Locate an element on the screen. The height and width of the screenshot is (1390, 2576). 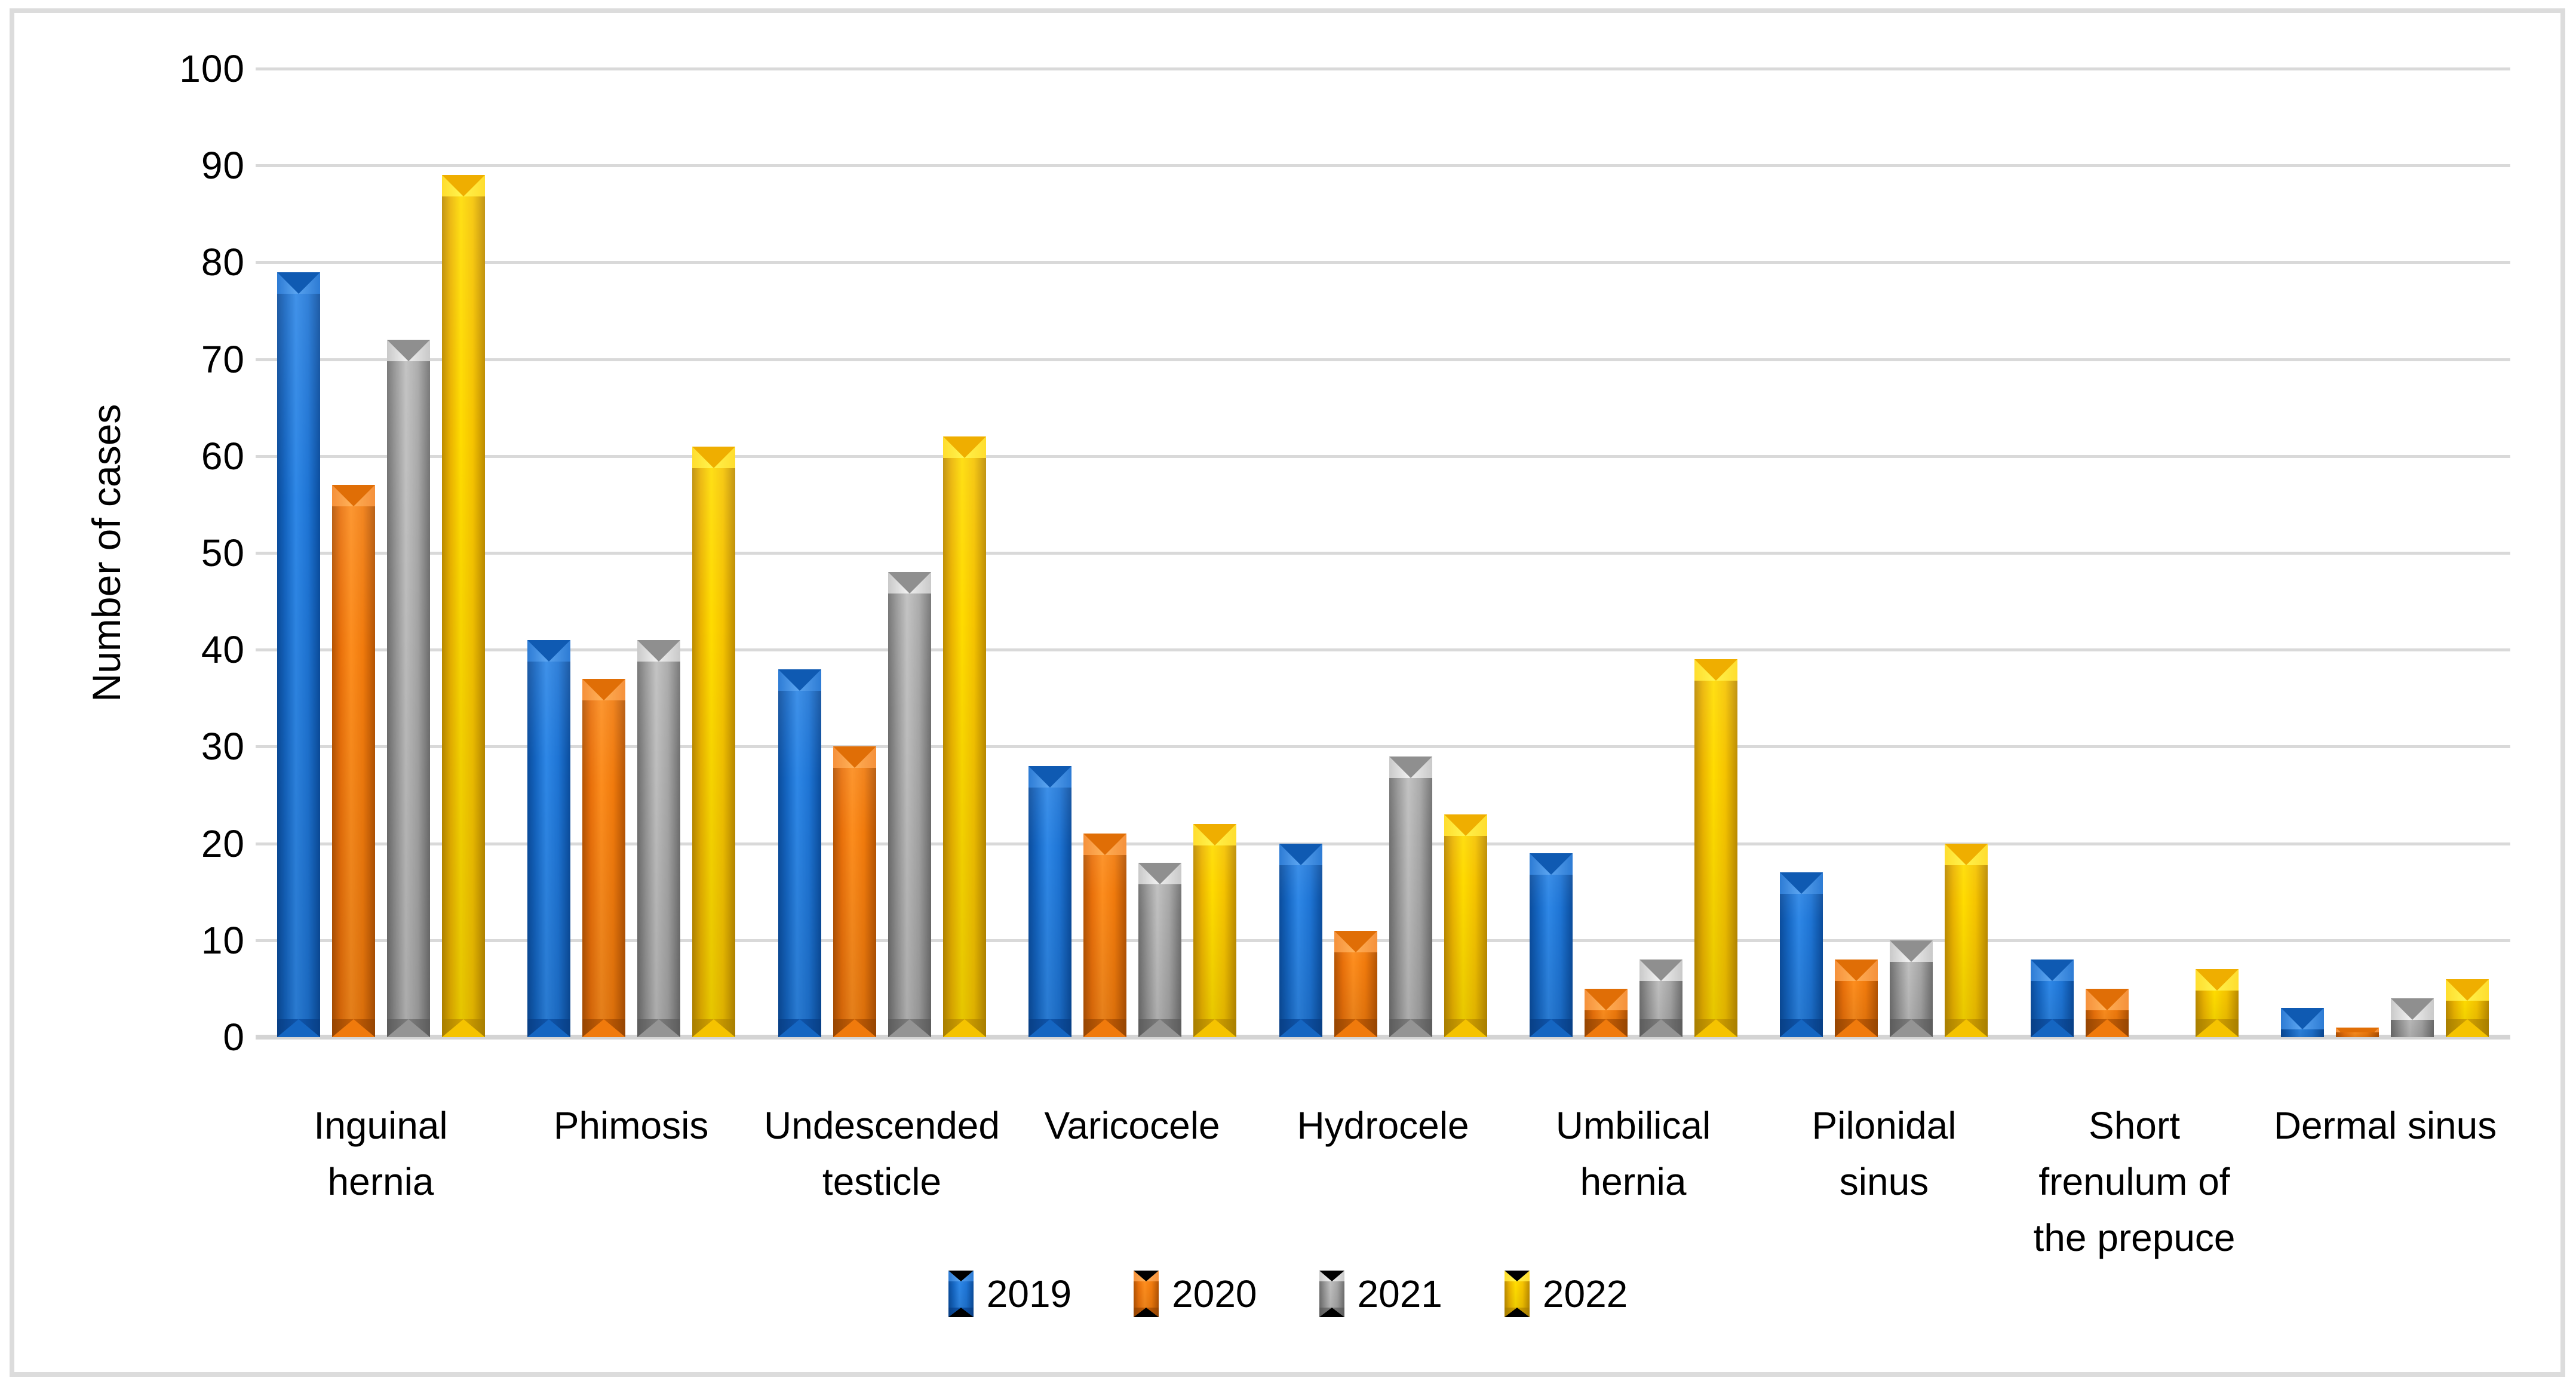
x-category-label-short-frenulum-of-the-prepuce: Short frenulum of the prepuce is located at coordinates (2134, 1181).